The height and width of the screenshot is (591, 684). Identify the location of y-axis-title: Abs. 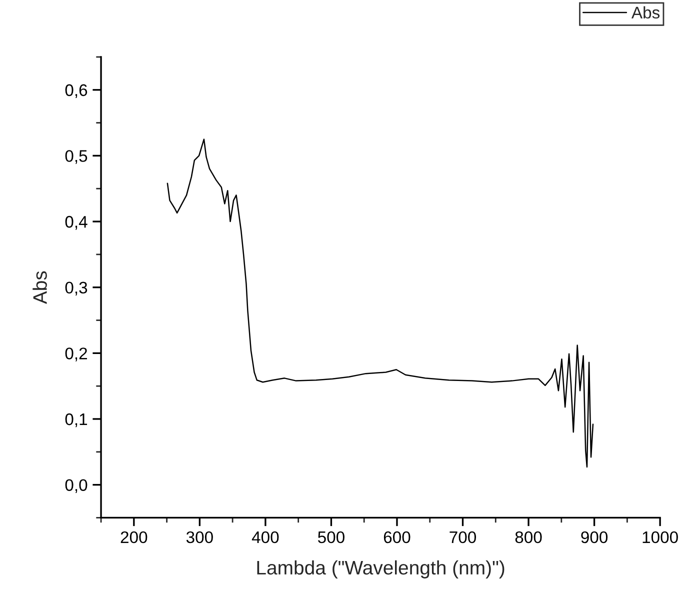
(39, 287).